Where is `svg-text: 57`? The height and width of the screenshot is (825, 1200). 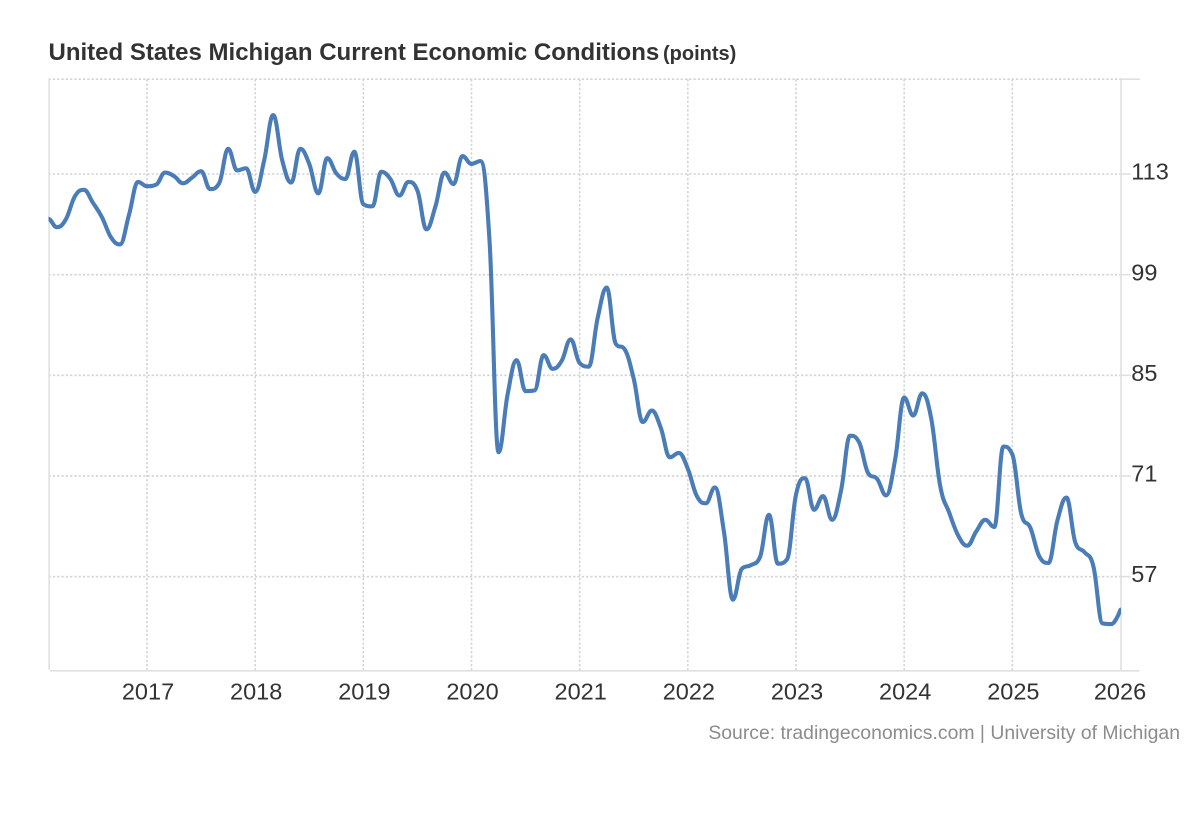
svg-text: 57 is located at coordinates (1144, 574).